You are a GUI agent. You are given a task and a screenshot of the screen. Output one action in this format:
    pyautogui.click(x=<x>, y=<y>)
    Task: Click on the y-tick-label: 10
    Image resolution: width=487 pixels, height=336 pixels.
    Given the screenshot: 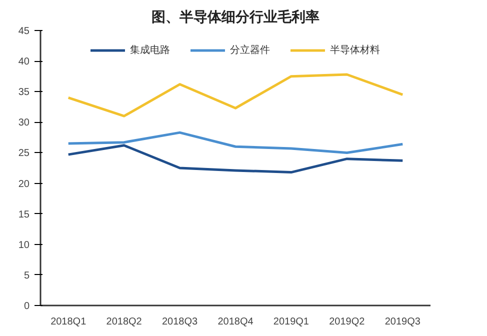 What is the action you would take?
    pyautogui.click(x=24, y=245)
    